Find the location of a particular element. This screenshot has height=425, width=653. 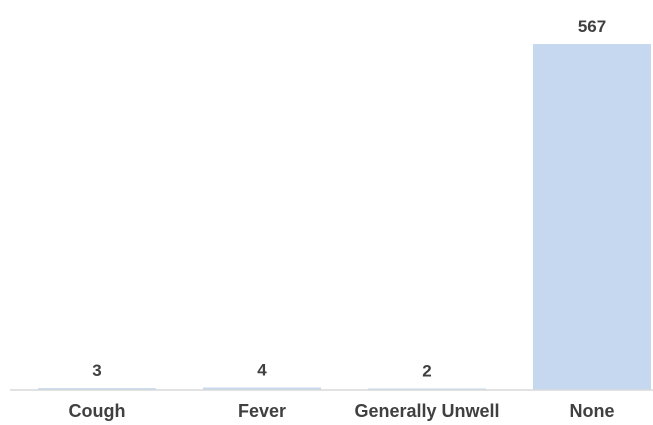

x-tick-label-generally-unwell: Generally Unwell is located at coordinates (426, 411).